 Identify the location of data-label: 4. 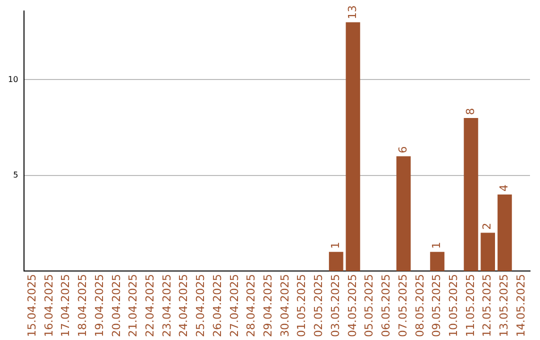
(504, 188).